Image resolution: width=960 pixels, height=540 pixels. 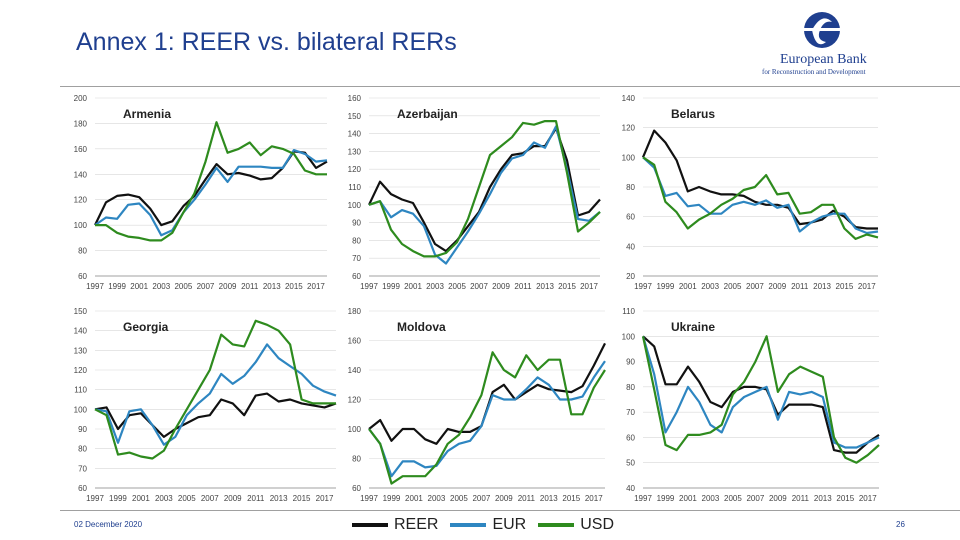 I want to click on chart-title: Ukraine, so click(x=693, y=327).